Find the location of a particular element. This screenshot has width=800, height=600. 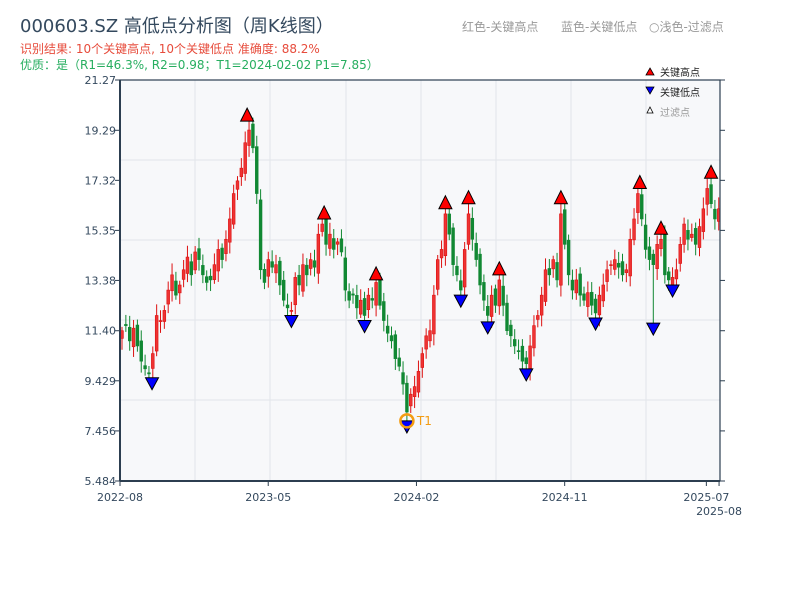

t1-label: T1 is located at coordinates (424, 421).